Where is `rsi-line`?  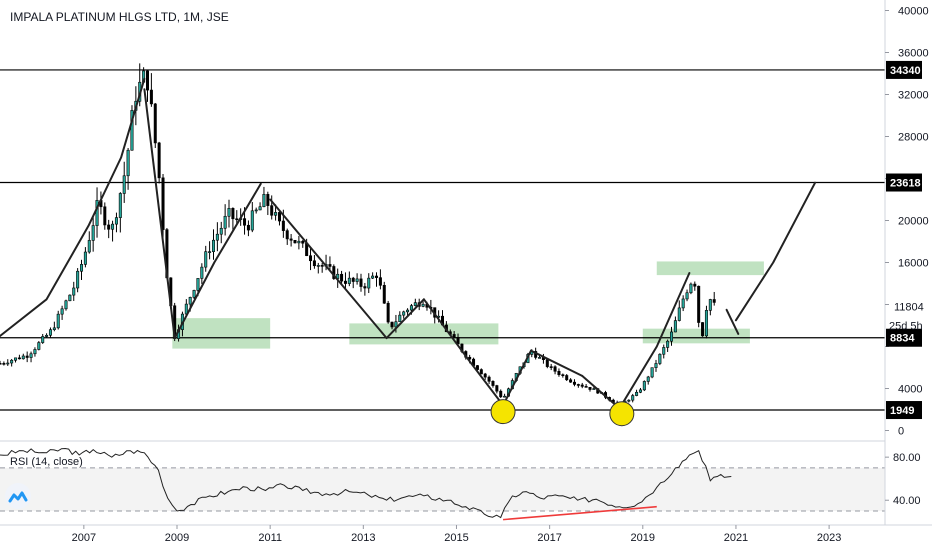 rsi-line is located at coordinates (366, 483).